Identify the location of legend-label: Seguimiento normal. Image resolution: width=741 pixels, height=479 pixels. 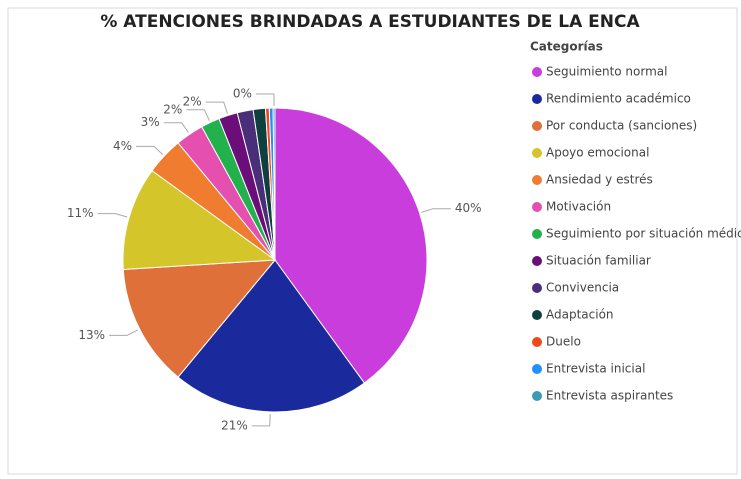
(606, 72).